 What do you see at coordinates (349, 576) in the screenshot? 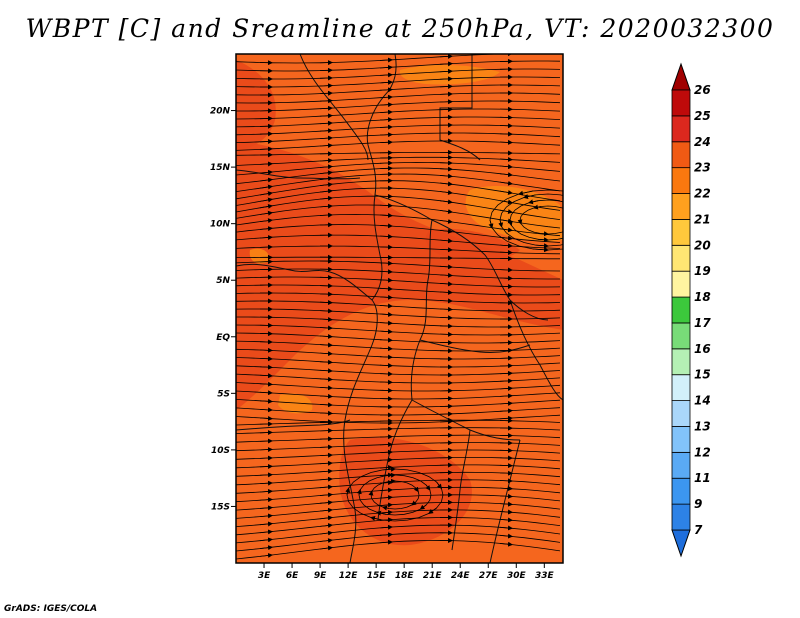
I see `lon-tick-label: 12E` at bounding box center [349, 576].